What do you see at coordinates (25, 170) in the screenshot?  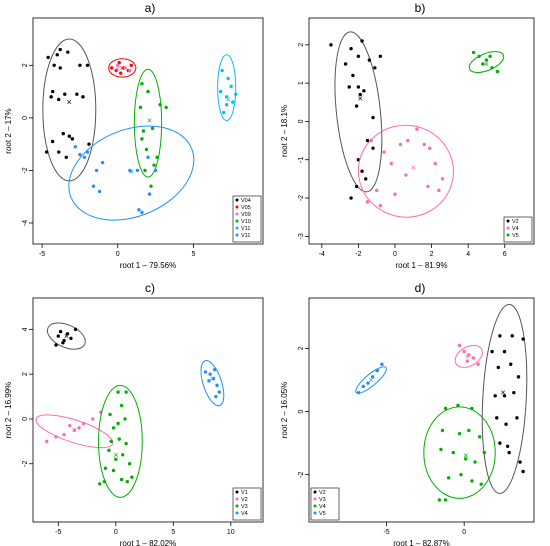 I see `y-tick-label: -2` at bounding box center [25, 170].